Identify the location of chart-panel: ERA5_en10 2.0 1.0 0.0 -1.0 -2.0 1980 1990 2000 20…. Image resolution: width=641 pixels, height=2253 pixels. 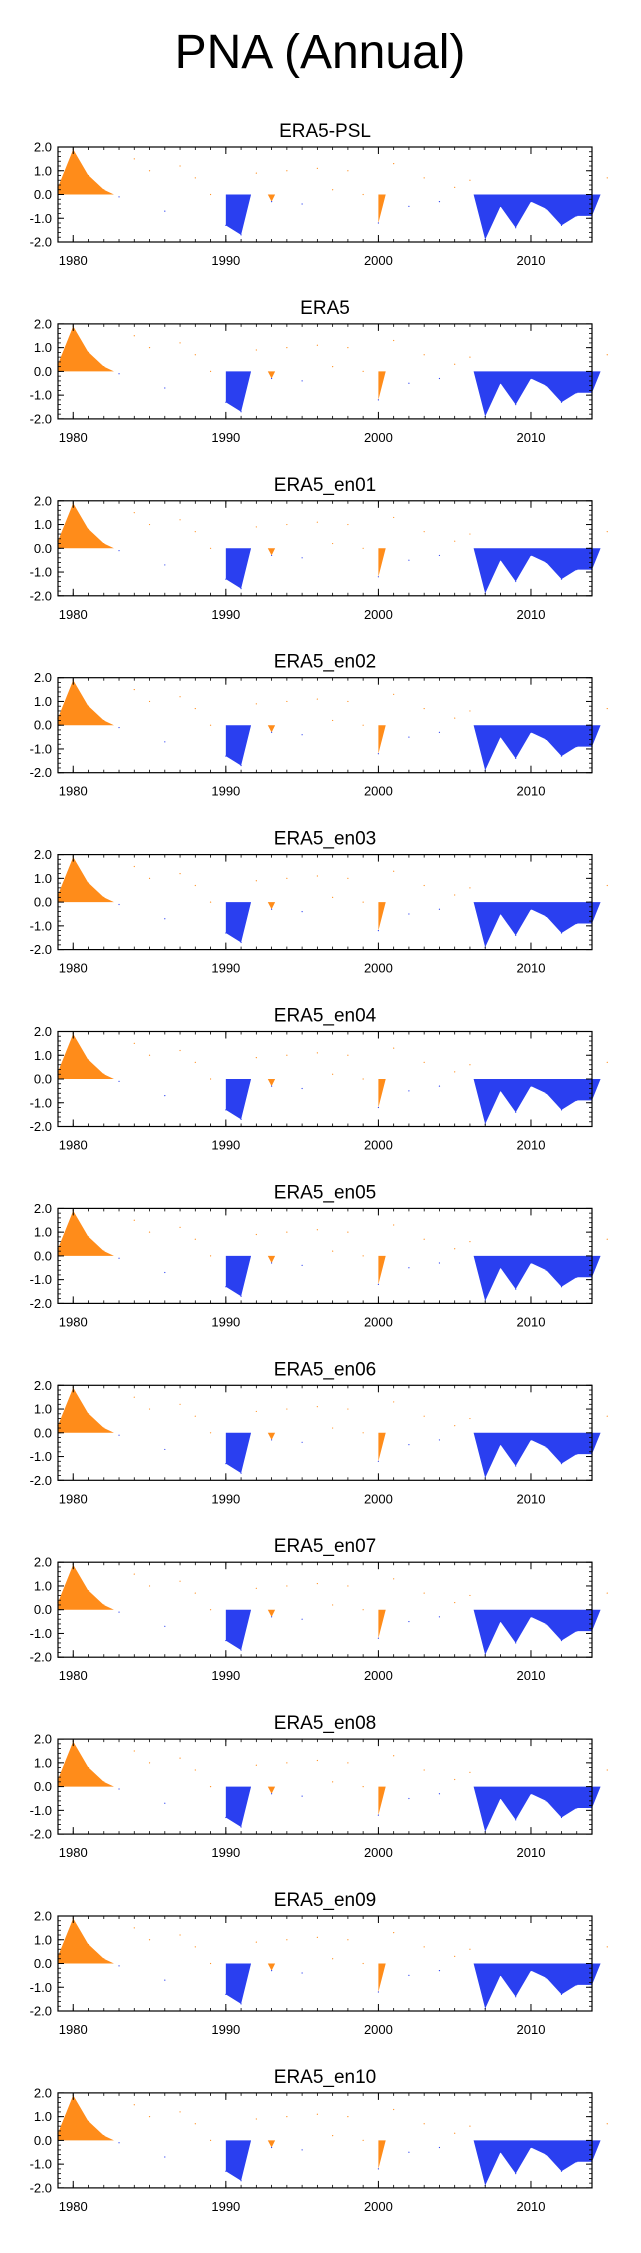
(319, 2140).